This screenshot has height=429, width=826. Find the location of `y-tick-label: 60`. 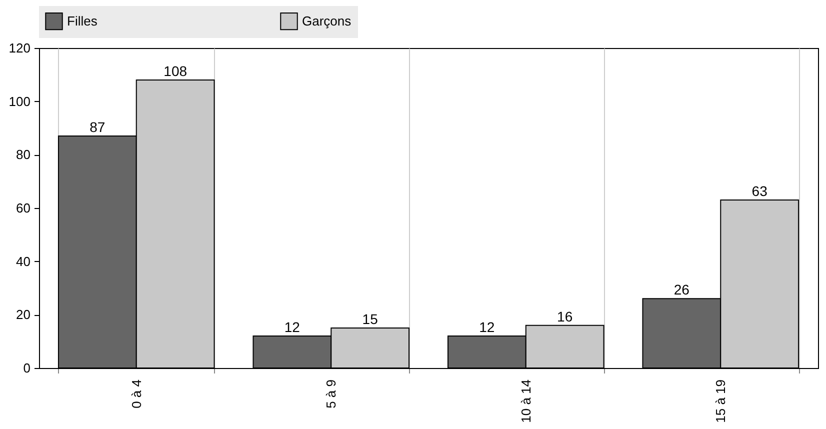

y-tick-label: 60 is located at coordinates (23, 208).